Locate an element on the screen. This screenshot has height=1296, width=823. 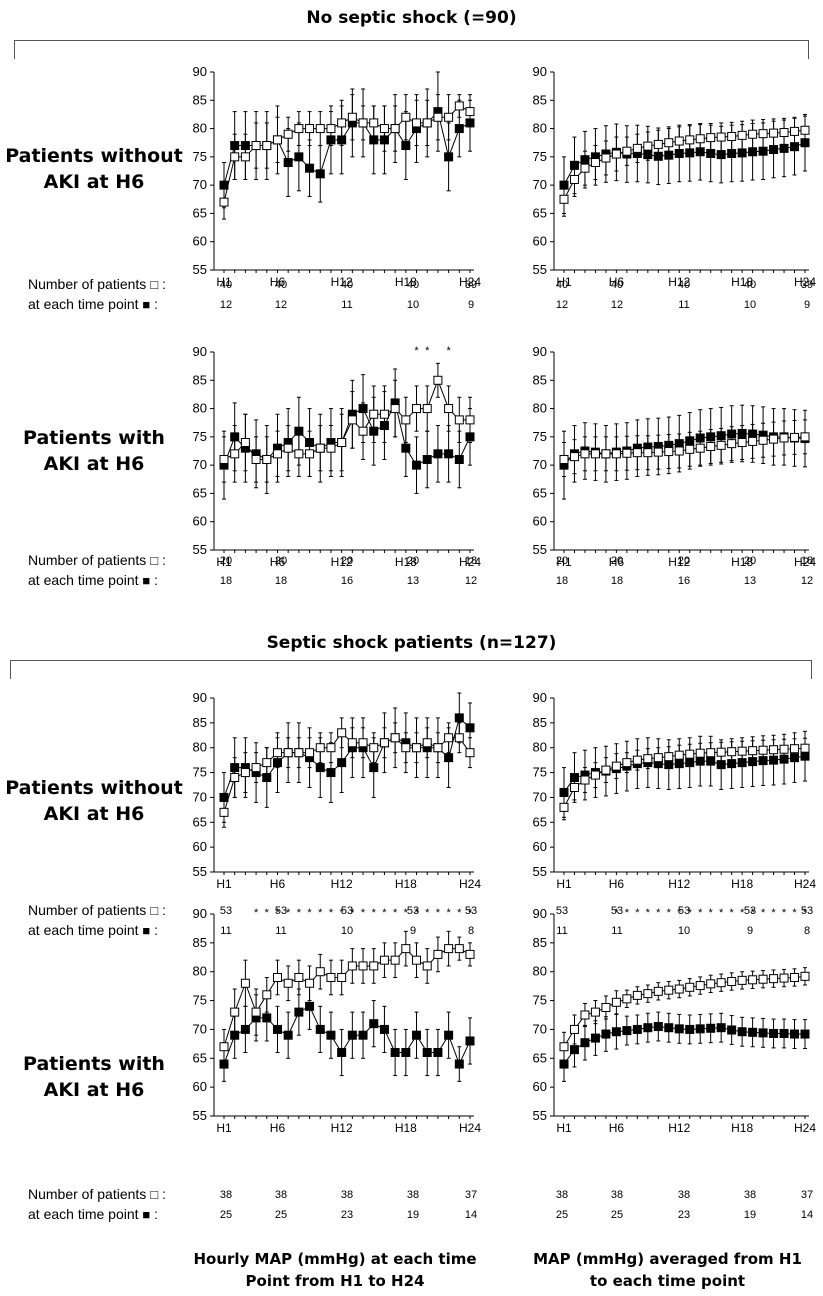
open-series-line is located at coordinates (347, 772).